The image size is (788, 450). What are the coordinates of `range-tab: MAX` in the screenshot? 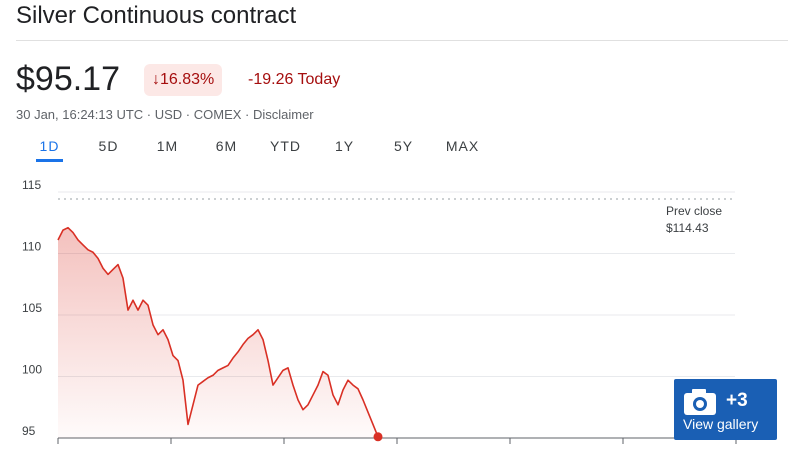 It's located at (462, 149).